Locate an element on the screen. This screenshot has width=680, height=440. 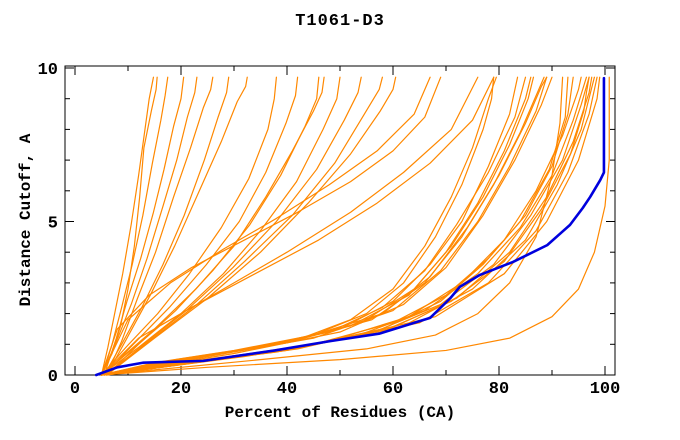
chart-title: T1061-D3 is located at coordinates (340, 21).